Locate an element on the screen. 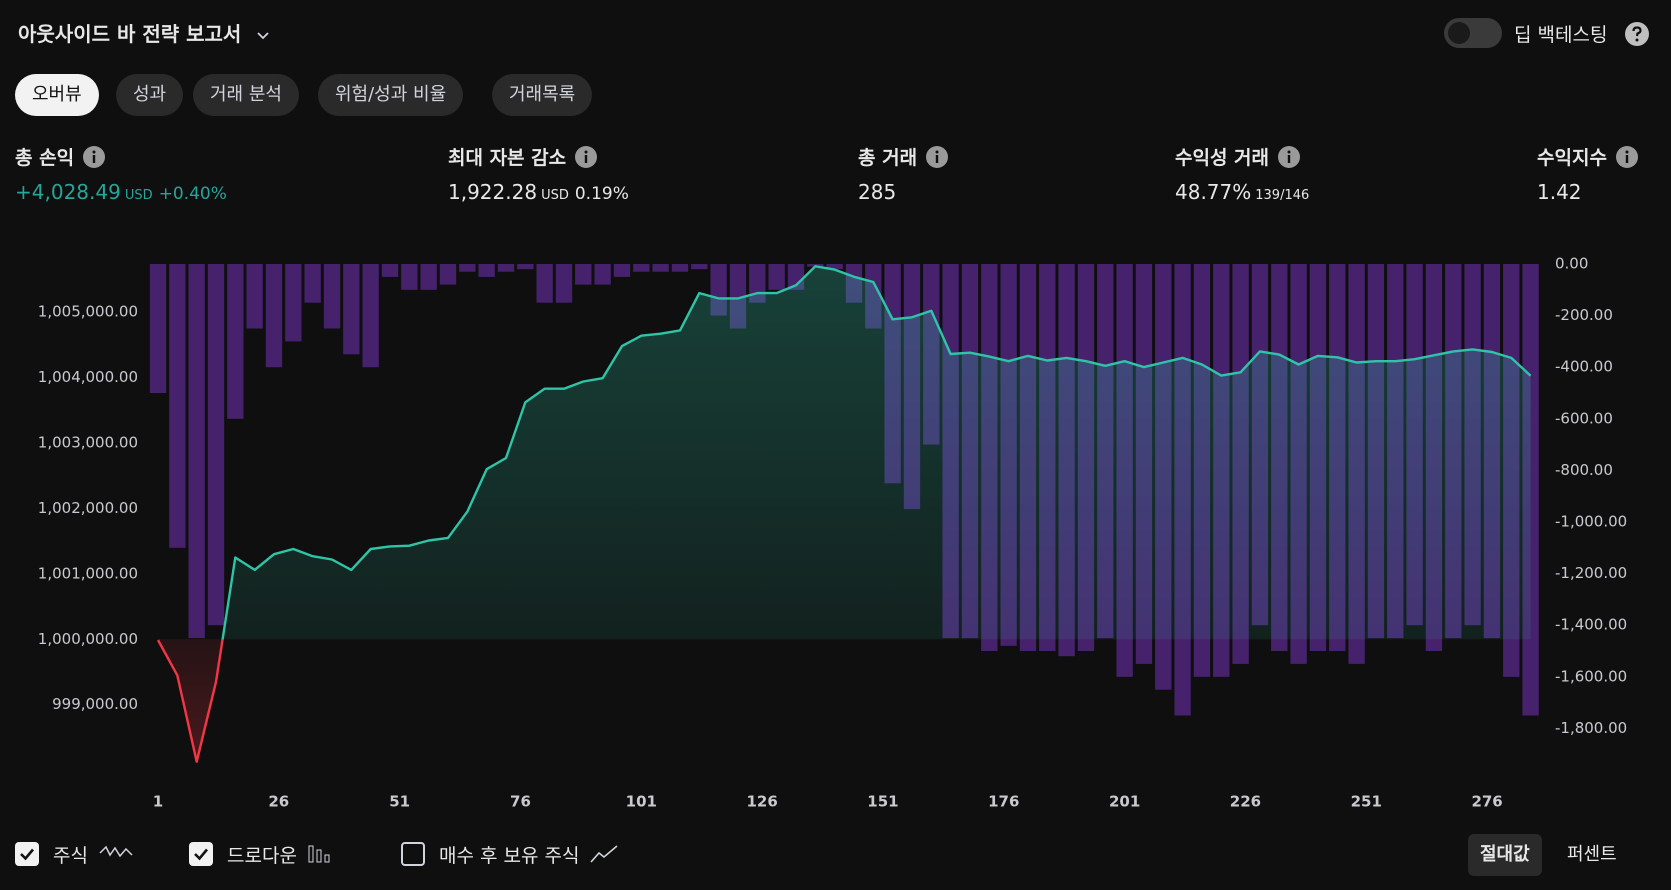 The image size is (1671, 890). metric-value-text: 48.77% is located at coordinates (1213, 192).